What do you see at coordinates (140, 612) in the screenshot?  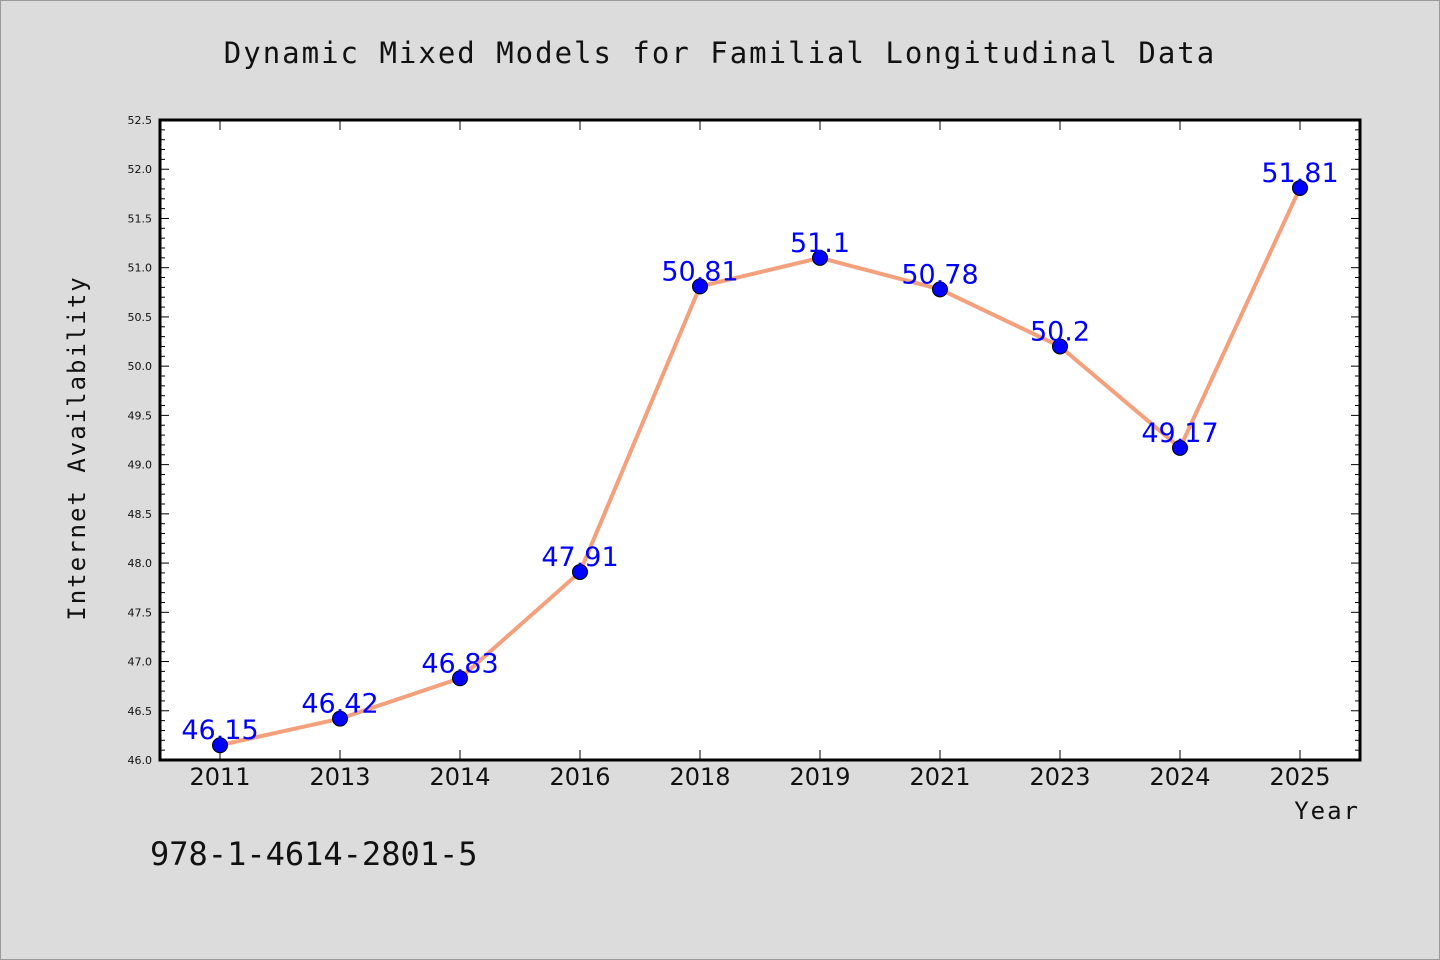 I see `y-tick-label: 47.5` at bounding box center [140, 612].